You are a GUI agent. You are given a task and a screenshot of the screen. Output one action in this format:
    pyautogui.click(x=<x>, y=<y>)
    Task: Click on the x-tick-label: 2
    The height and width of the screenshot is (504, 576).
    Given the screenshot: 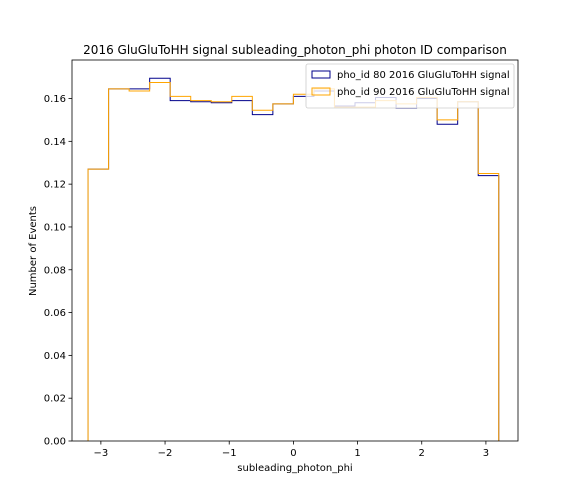 What is the action you would take?
    pyautogui.click(x=422, y=453)
    